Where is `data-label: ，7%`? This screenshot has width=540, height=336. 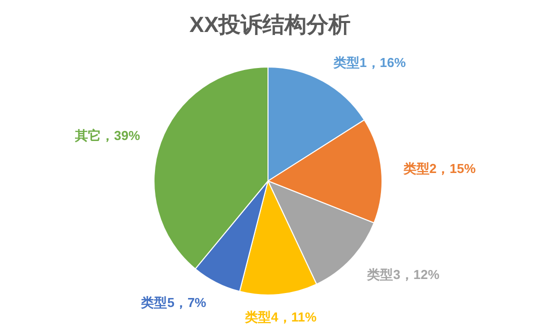
data-label: ，7% is located at coordinates (190, 302).